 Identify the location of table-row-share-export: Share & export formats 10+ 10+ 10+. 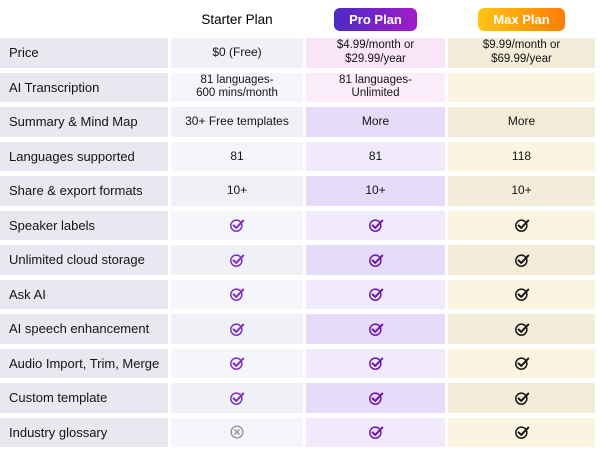
(300, 191).